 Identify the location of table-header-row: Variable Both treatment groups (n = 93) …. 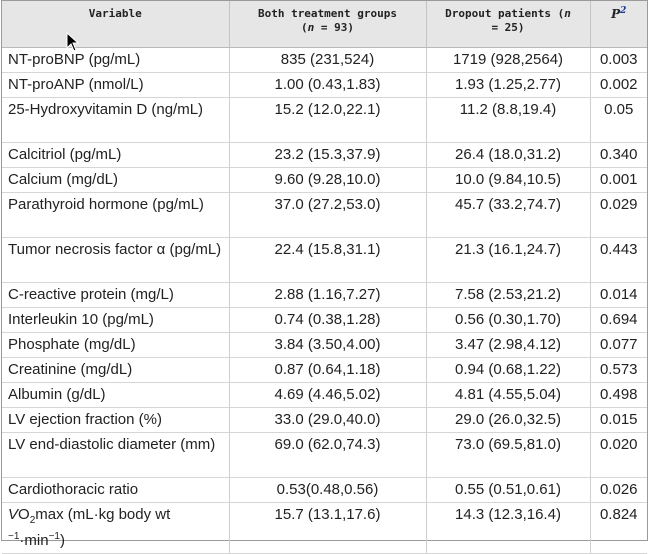
(324, 24).